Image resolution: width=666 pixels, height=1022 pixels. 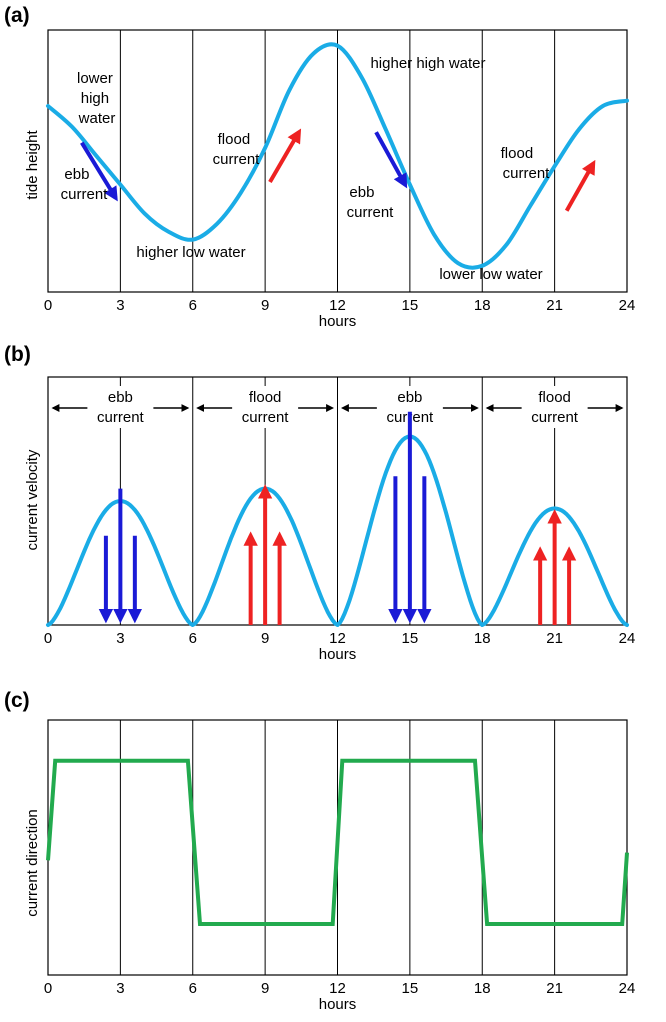 What do you see at coordinates (17, 15) in the screenshot?
I see `panel-label-a: (a)` at bounding box center [17, 15].